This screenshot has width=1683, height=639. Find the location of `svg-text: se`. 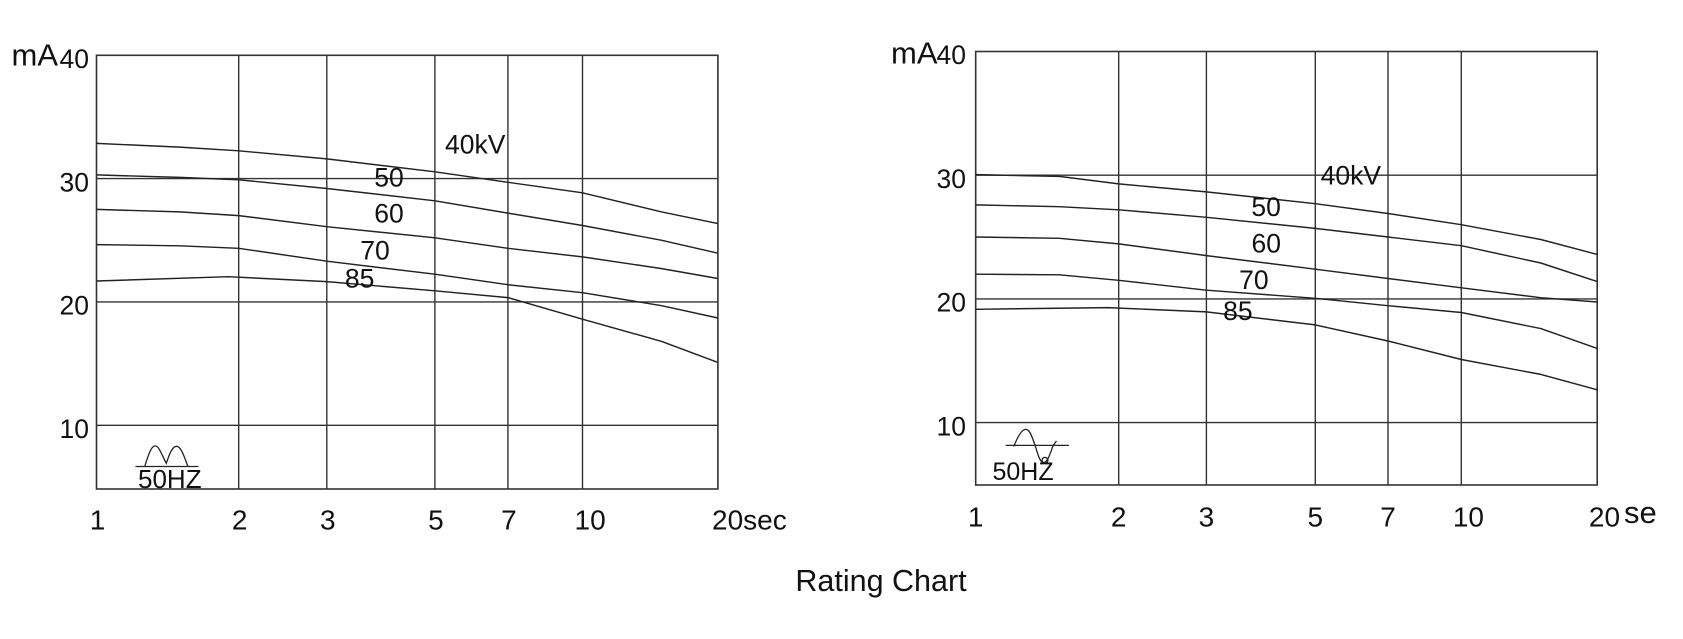

svg-text: se is located at coordinates (1640, 512).